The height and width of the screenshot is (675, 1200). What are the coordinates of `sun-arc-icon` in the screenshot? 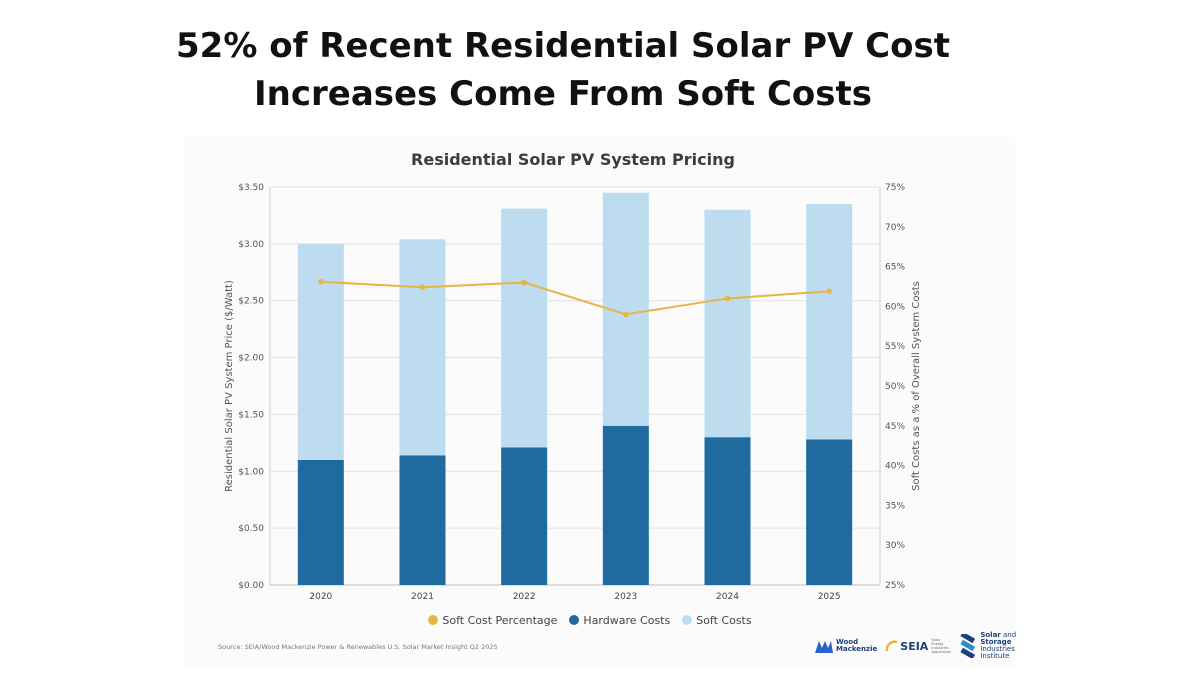 It's located at (891, 646).